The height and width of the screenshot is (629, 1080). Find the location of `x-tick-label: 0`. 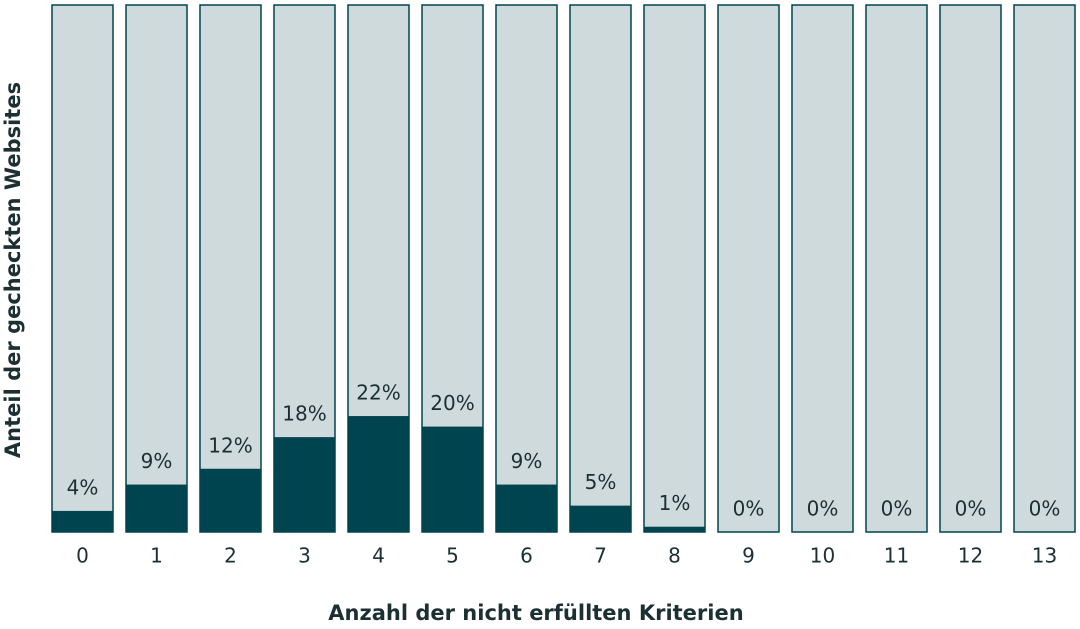

x-tick-label: 0 is located at coordinates (82, 556).